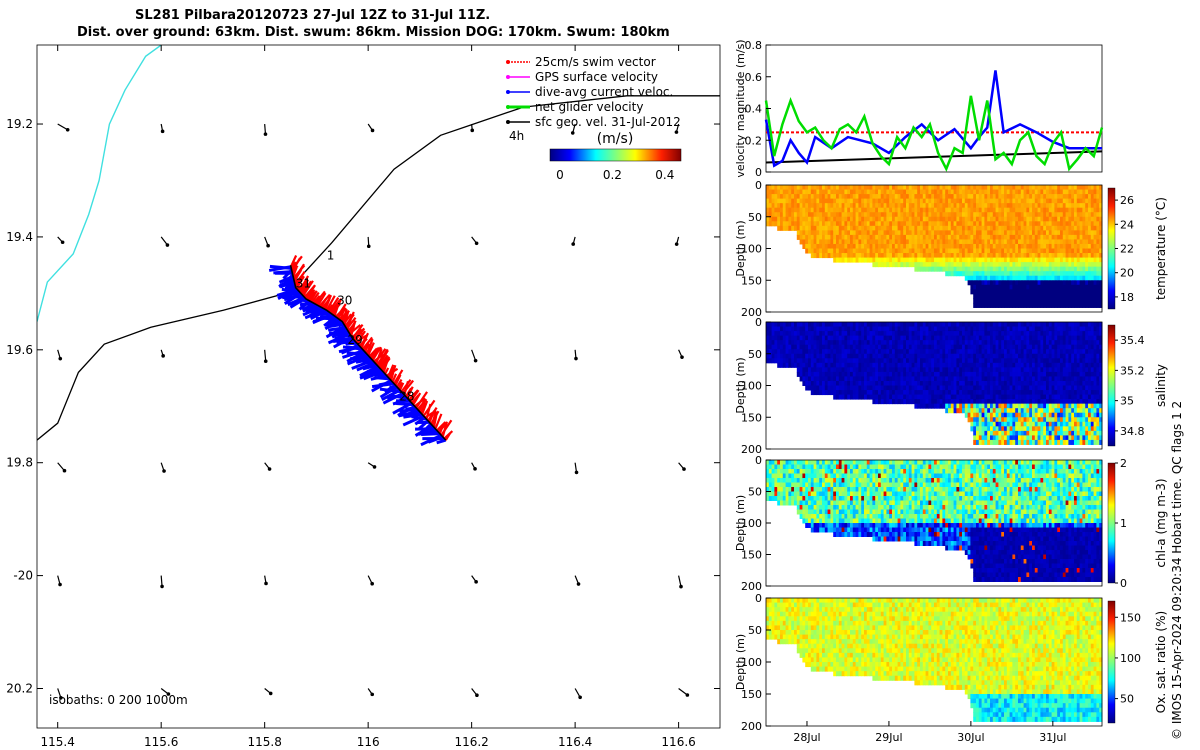 This screenshot has width=1200, height=750. I want to click on current-vector, so click(280, 268).